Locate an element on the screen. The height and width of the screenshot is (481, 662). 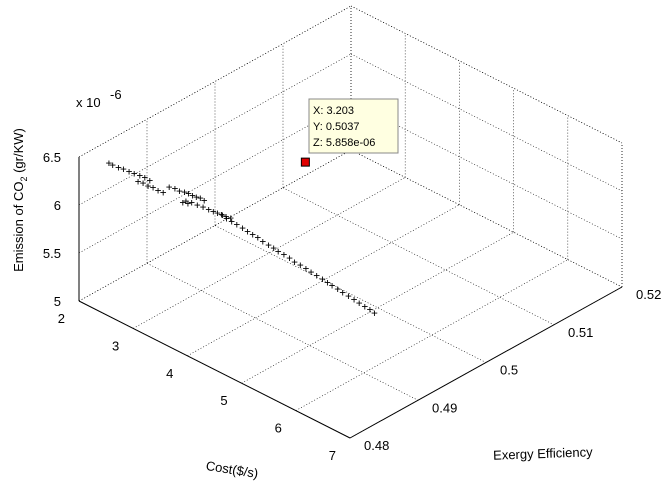
datatip-y: Y: 0.5037 is located at coordinates (336, 127).